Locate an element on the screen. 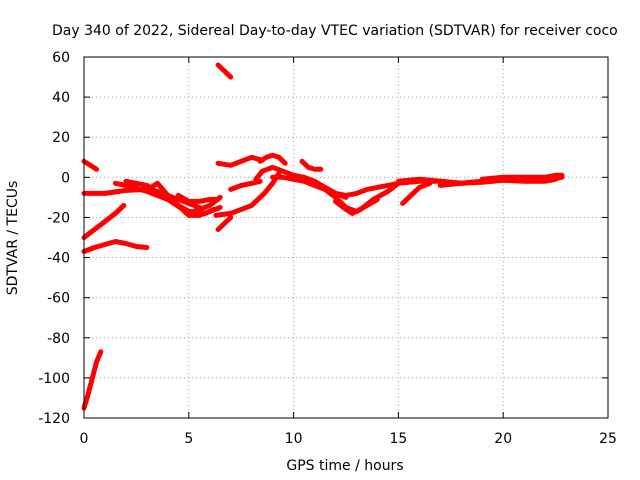 Image resolution: width=640 pixels, height=480 pixels. y-tick-label: 60 is located at coordinates (61, 58).